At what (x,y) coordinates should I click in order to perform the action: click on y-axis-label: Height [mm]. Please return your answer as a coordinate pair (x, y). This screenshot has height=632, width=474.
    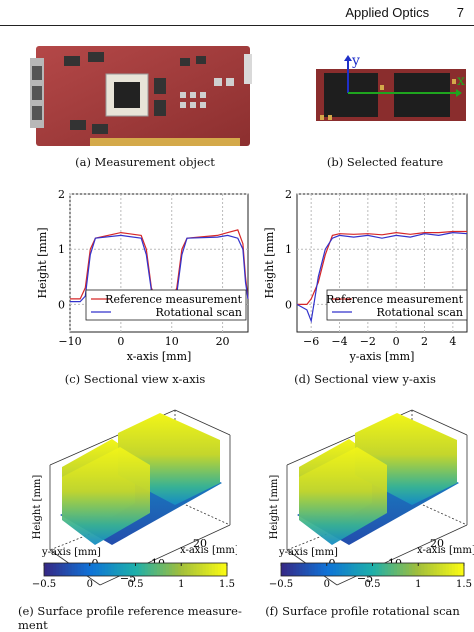
    Looking at the image, I should click on (269, 262).